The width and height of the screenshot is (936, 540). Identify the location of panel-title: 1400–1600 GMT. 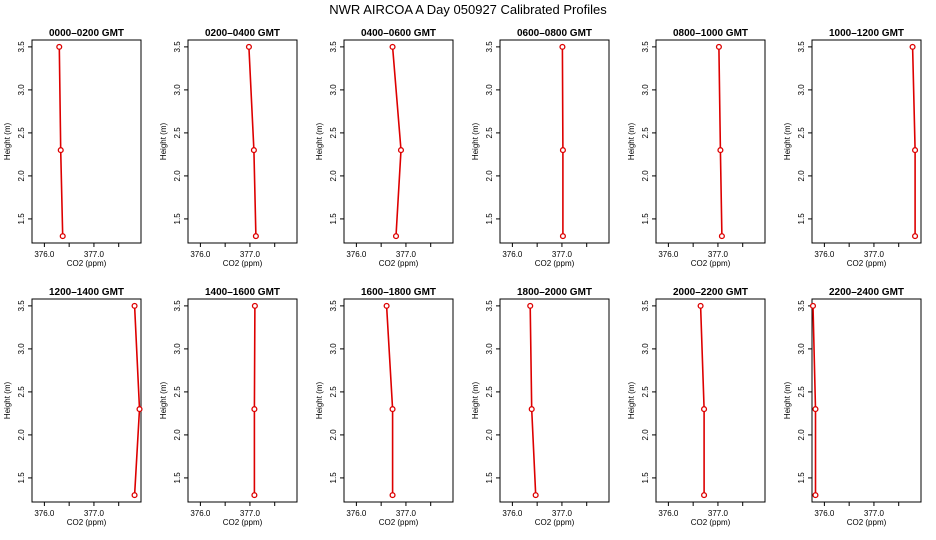
(242, 292).